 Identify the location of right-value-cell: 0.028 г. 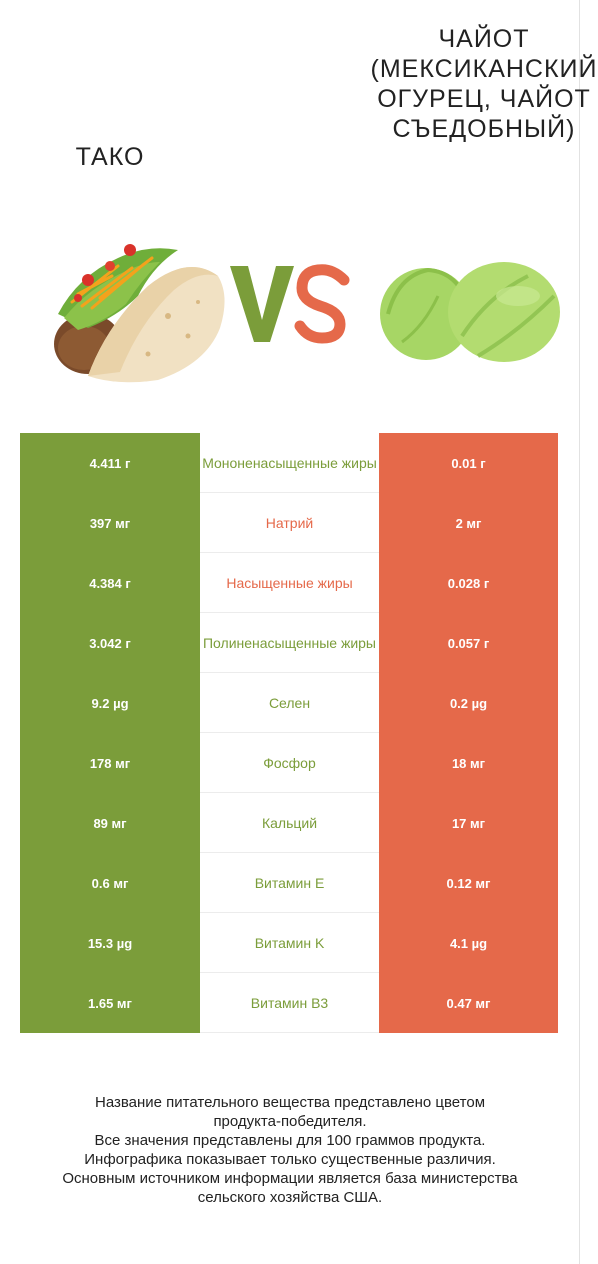
(468, 583).